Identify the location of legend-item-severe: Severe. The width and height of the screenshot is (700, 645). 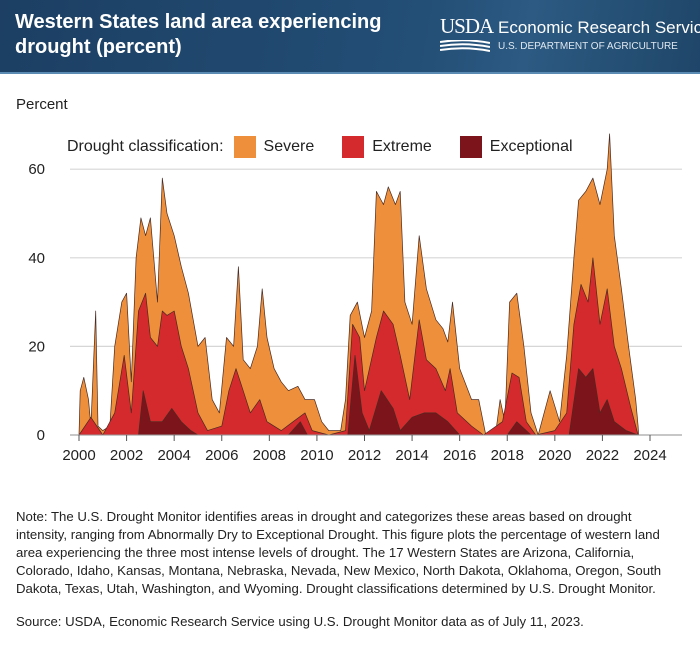
(274, 147).